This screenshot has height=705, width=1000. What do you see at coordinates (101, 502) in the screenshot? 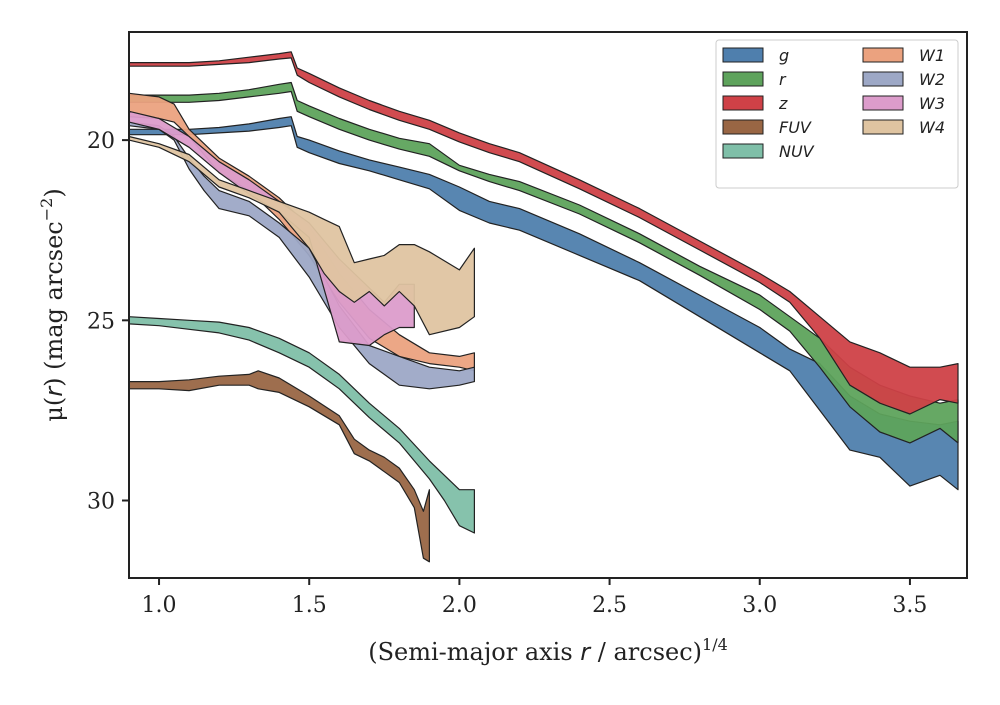
I see `y-tick-label: 30` at bounding box center [101, 502].